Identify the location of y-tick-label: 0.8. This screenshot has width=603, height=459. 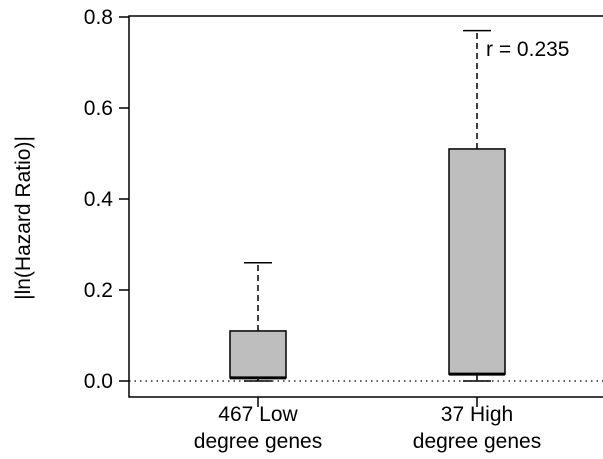
(98, 17).